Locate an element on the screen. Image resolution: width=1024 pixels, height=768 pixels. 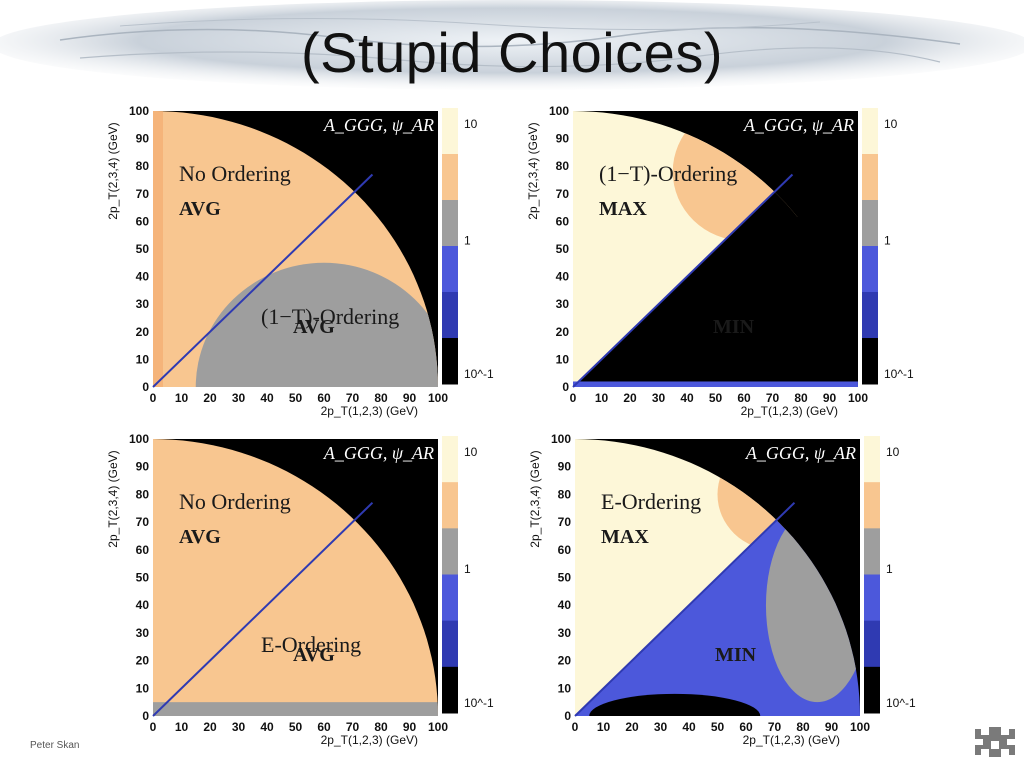
lower-mode-label: AVG is located at coordinates (314, 655).